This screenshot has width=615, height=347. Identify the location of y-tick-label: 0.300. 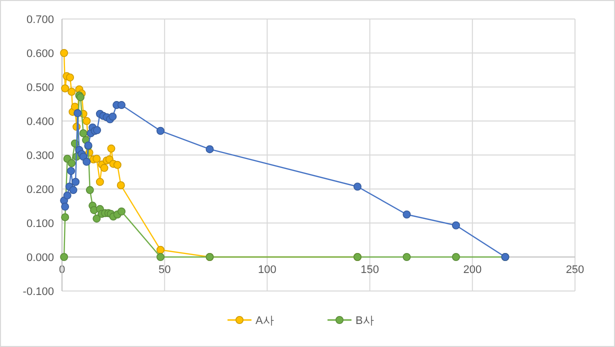
(40, 156).